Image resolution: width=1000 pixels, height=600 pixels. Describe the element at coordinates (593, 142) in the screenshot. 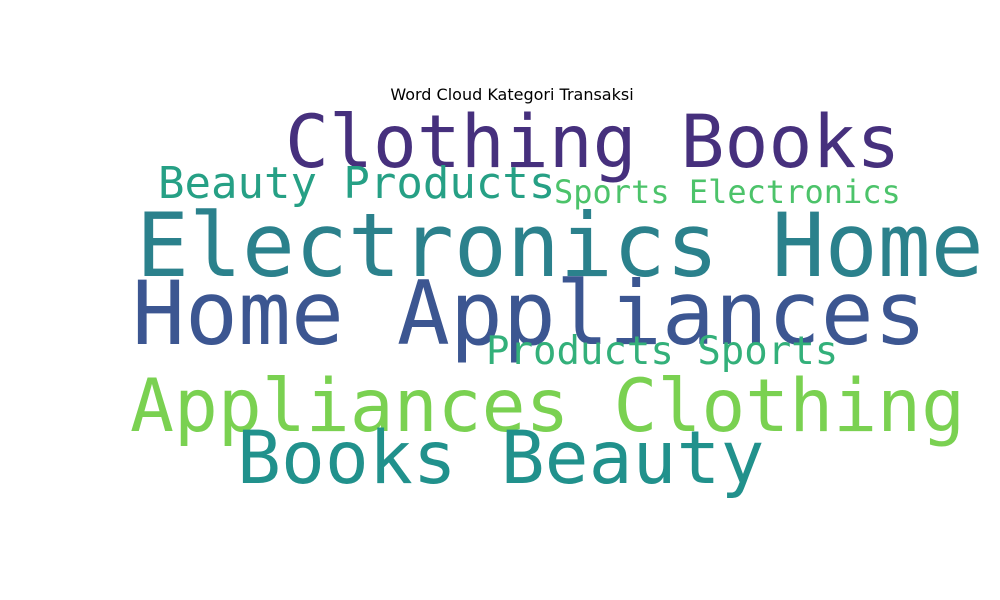

I see `word-cloud-term: Clothing Books` at that location.